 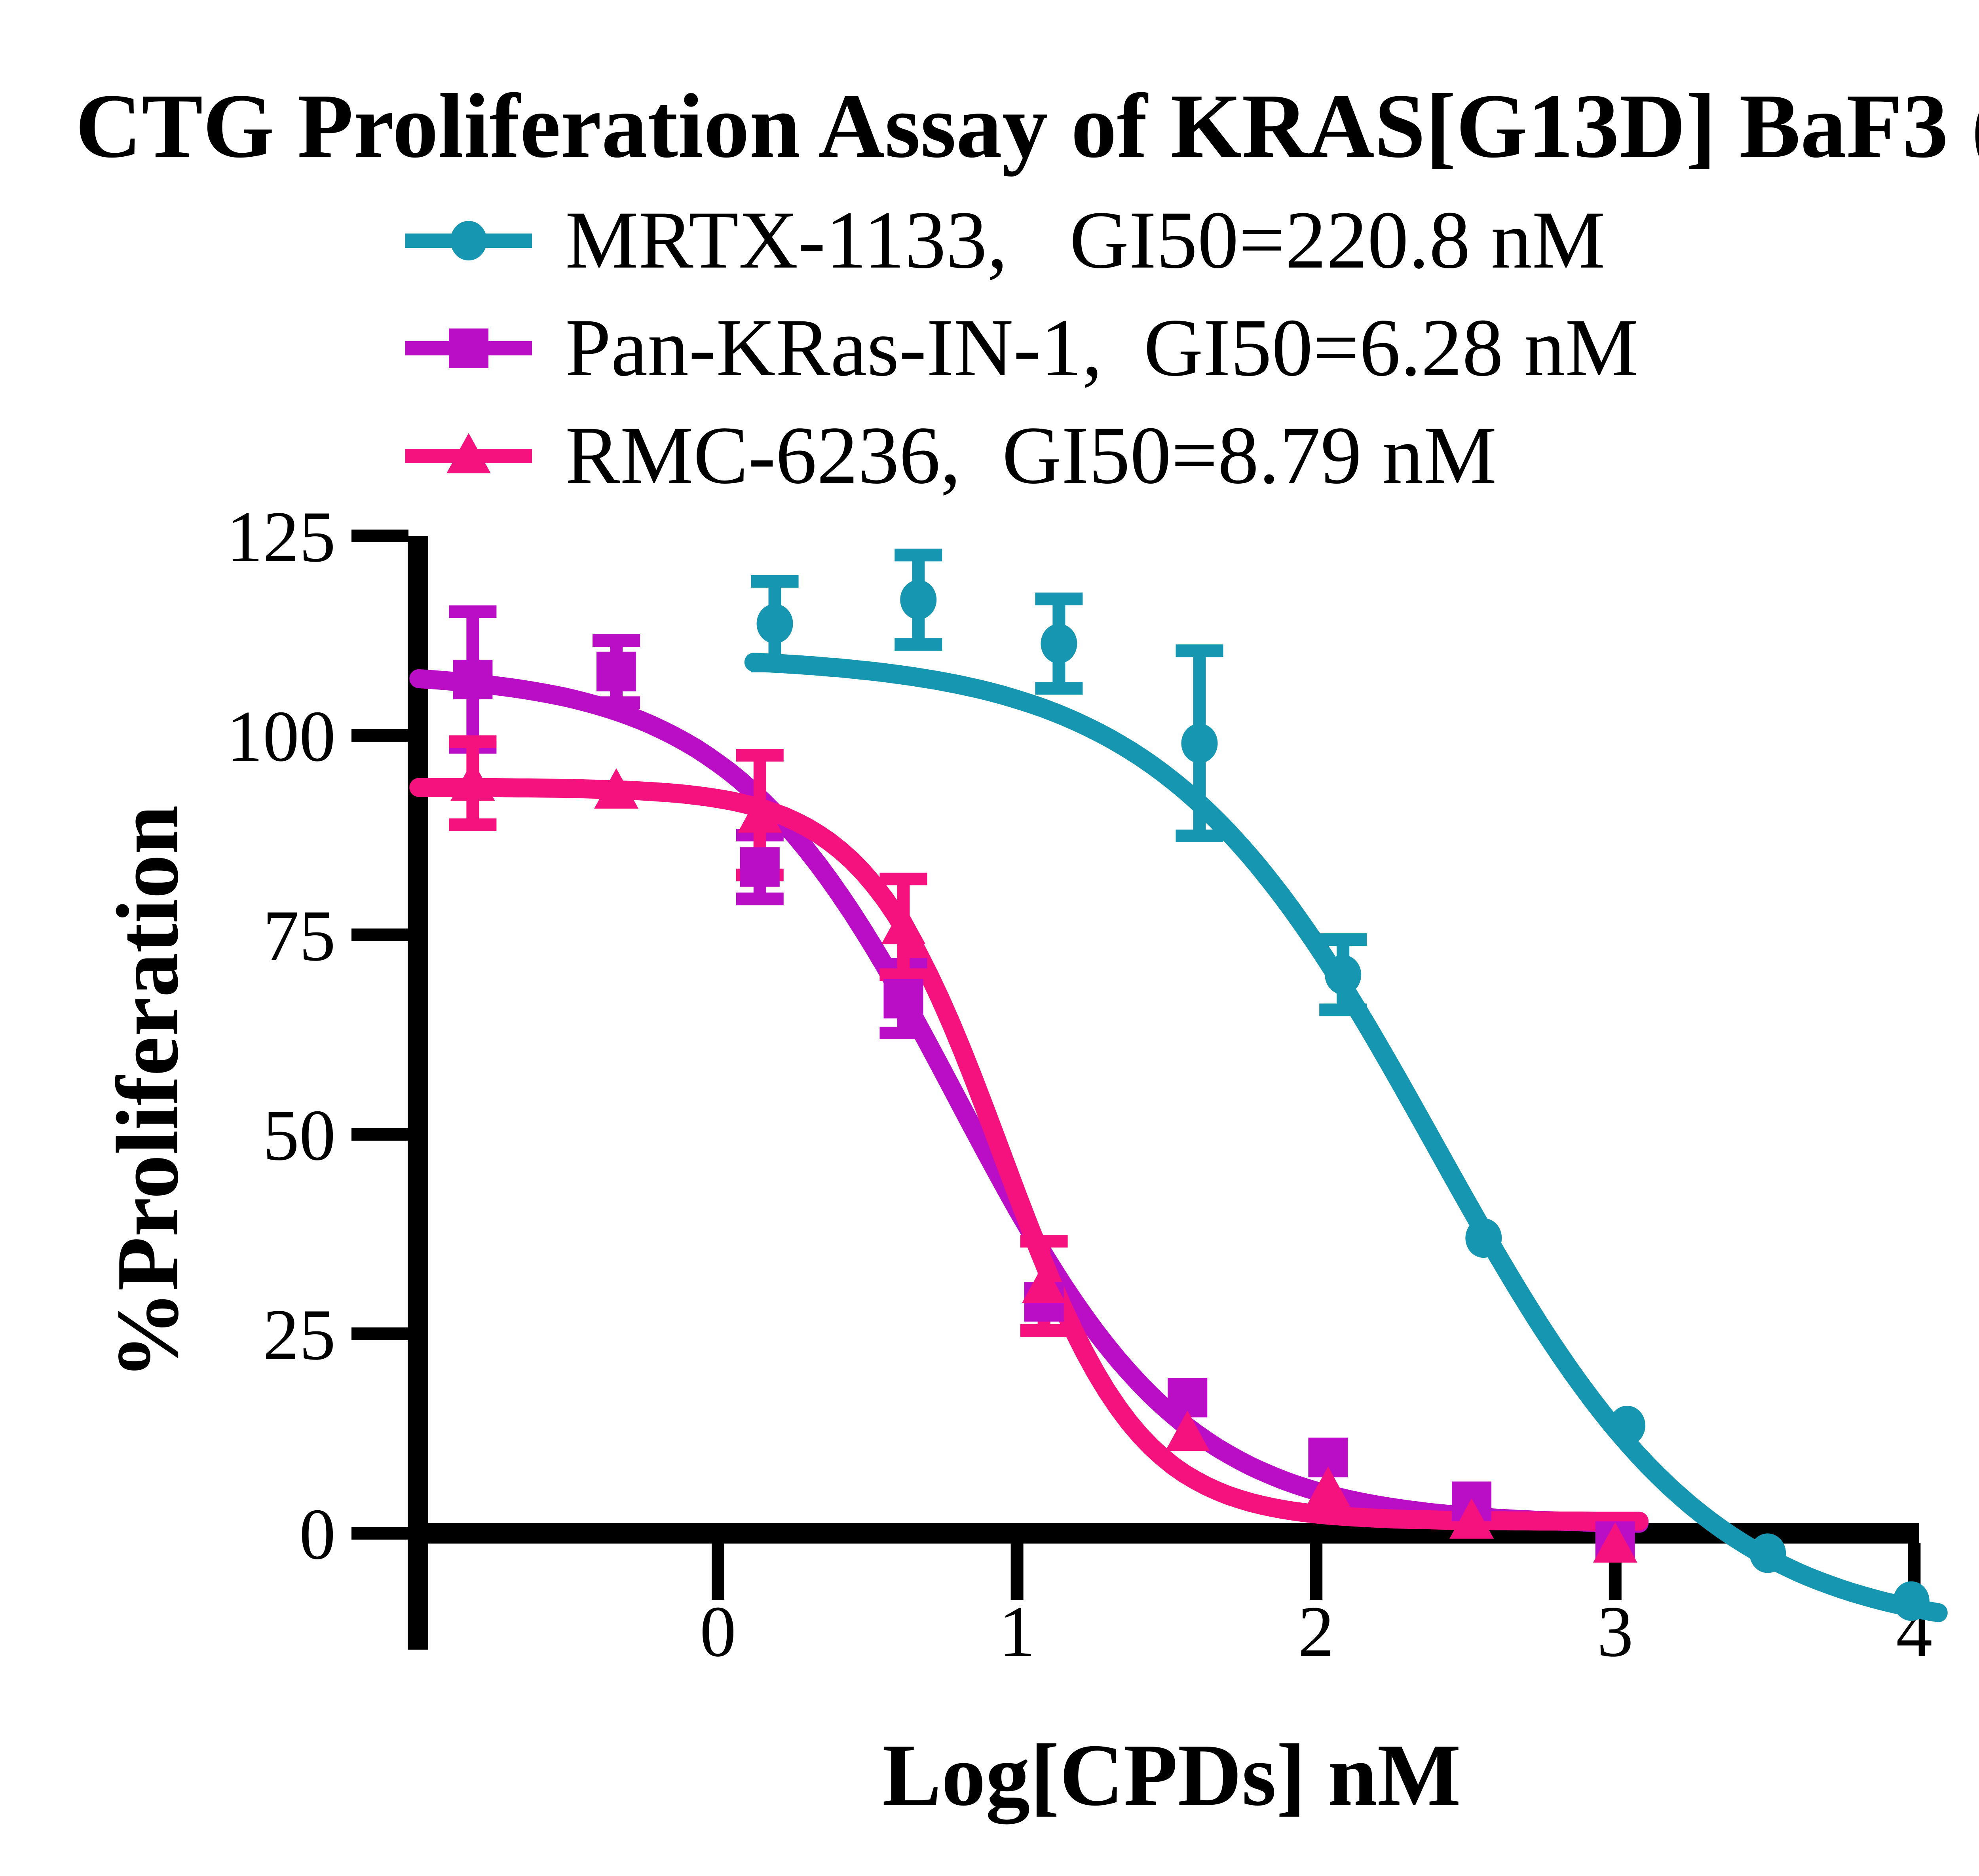 I want to click on legend-item-rmc-6236: RMC-6236, GI50=8.79 nM, so click(x=951, y=455).